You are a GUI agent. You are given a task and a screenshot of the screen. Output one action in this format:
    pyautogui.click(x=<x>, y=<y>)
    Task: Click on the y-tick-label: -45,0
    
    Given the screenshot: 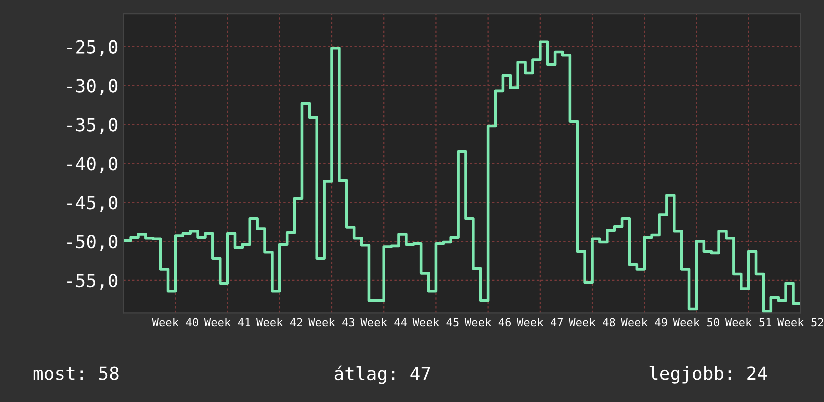 What is the action you would take?
    pyautogui.click(x=93, y=204)
    